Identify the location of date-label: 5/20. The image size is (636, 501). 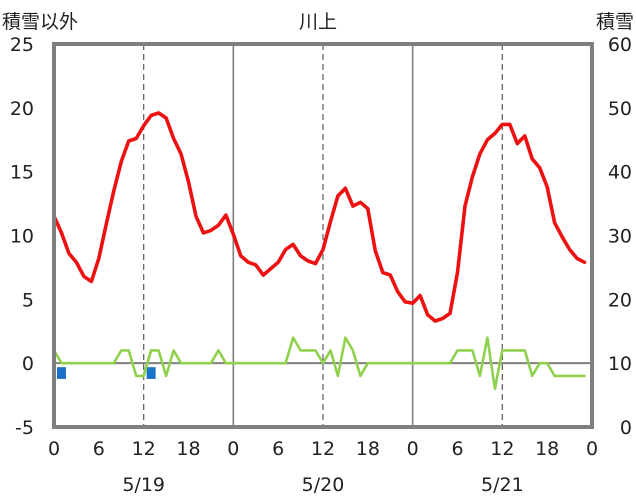
(323, 485).